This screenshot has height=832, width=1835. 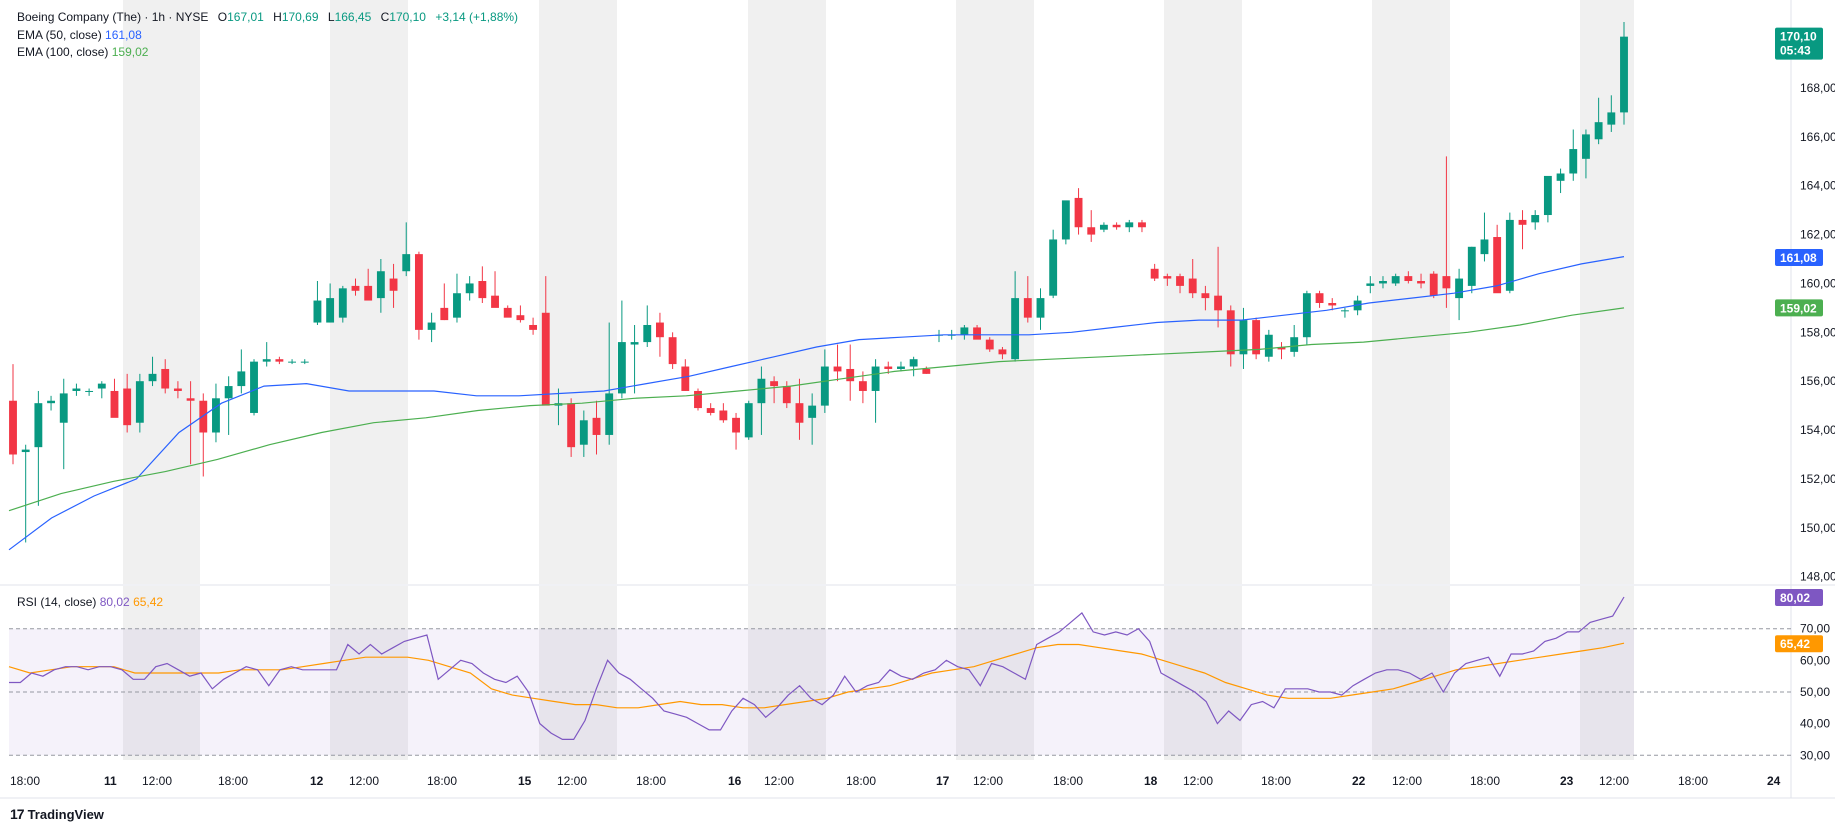 What do you see at coordinates (300, 17) in the screenshot?
I see `high-value: 170,69` at bounding box center [300, 17].